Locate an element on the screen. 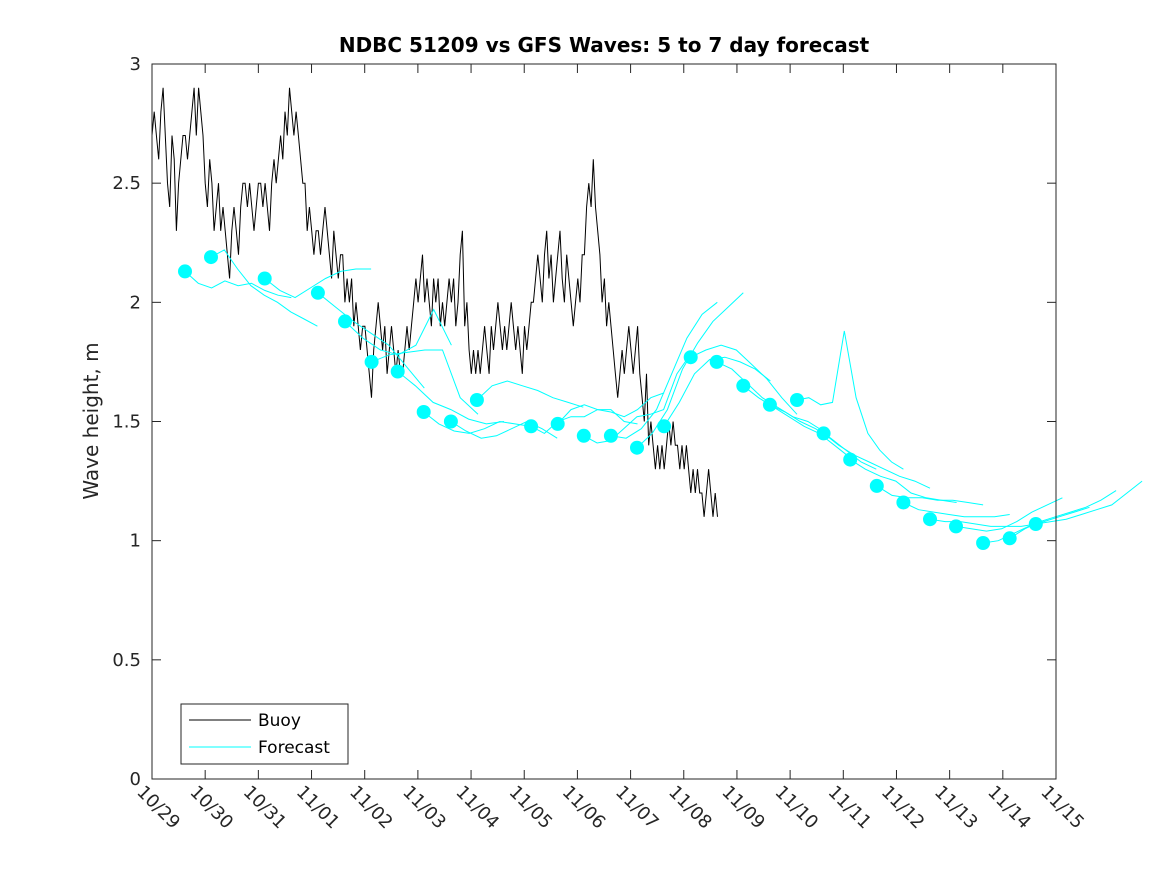  legend-box is located at coordinates (264, 734).